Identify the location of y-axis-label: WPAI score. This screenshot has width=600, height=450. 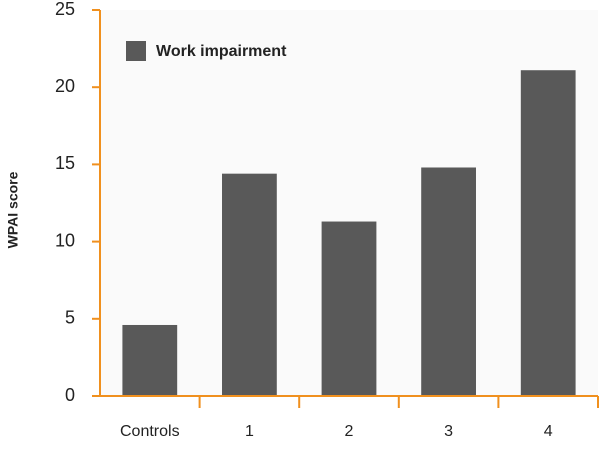
(13, 209).